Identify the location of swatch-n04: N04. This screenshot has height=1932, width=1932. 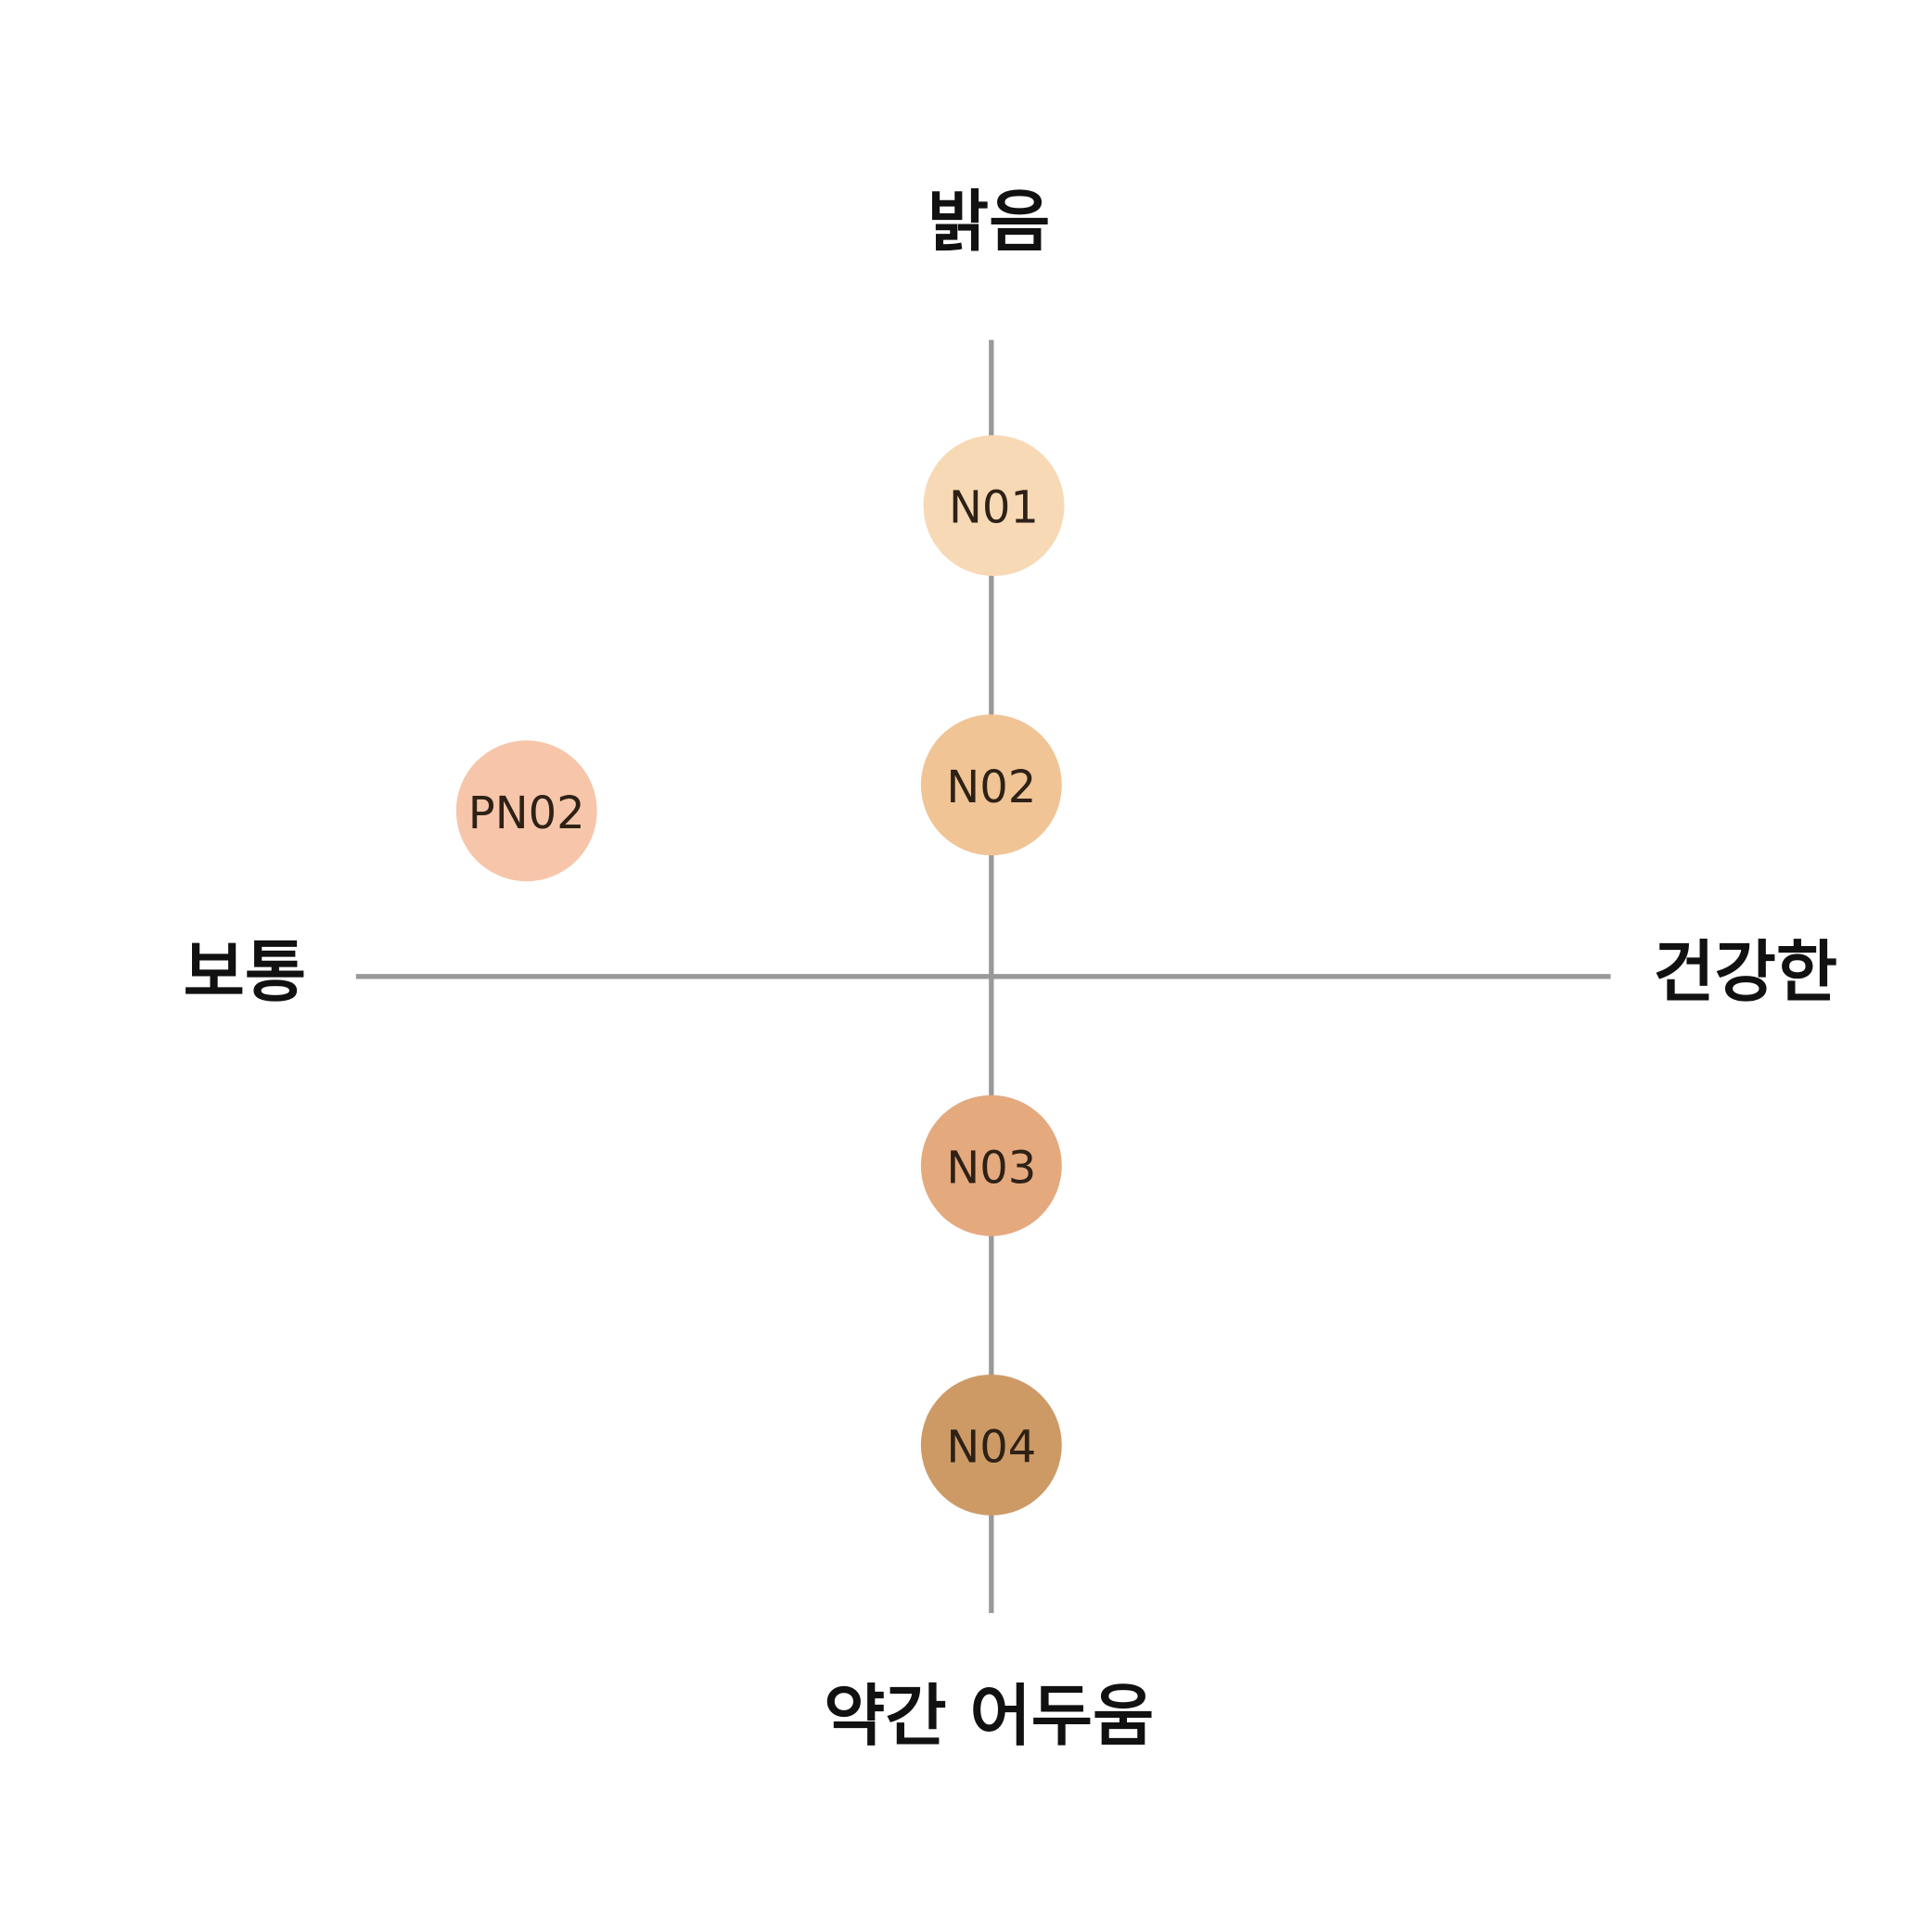
(991, 1445).